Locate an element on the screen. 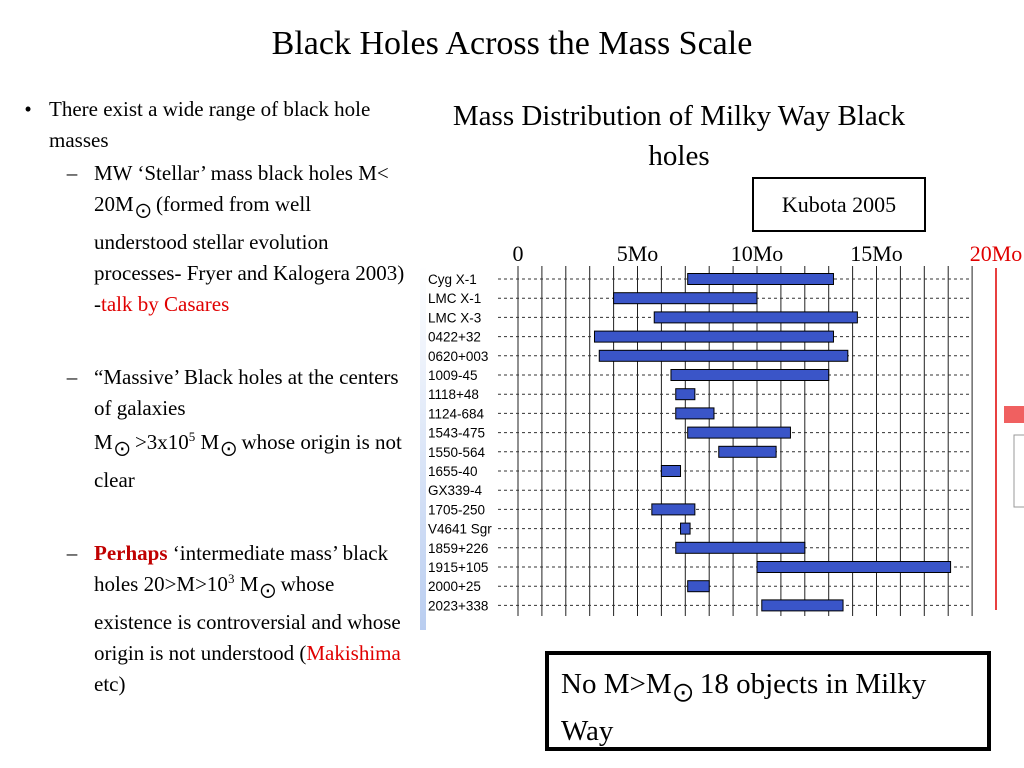  sub-bullet-text: etc) is located at coordinates (110, 684).